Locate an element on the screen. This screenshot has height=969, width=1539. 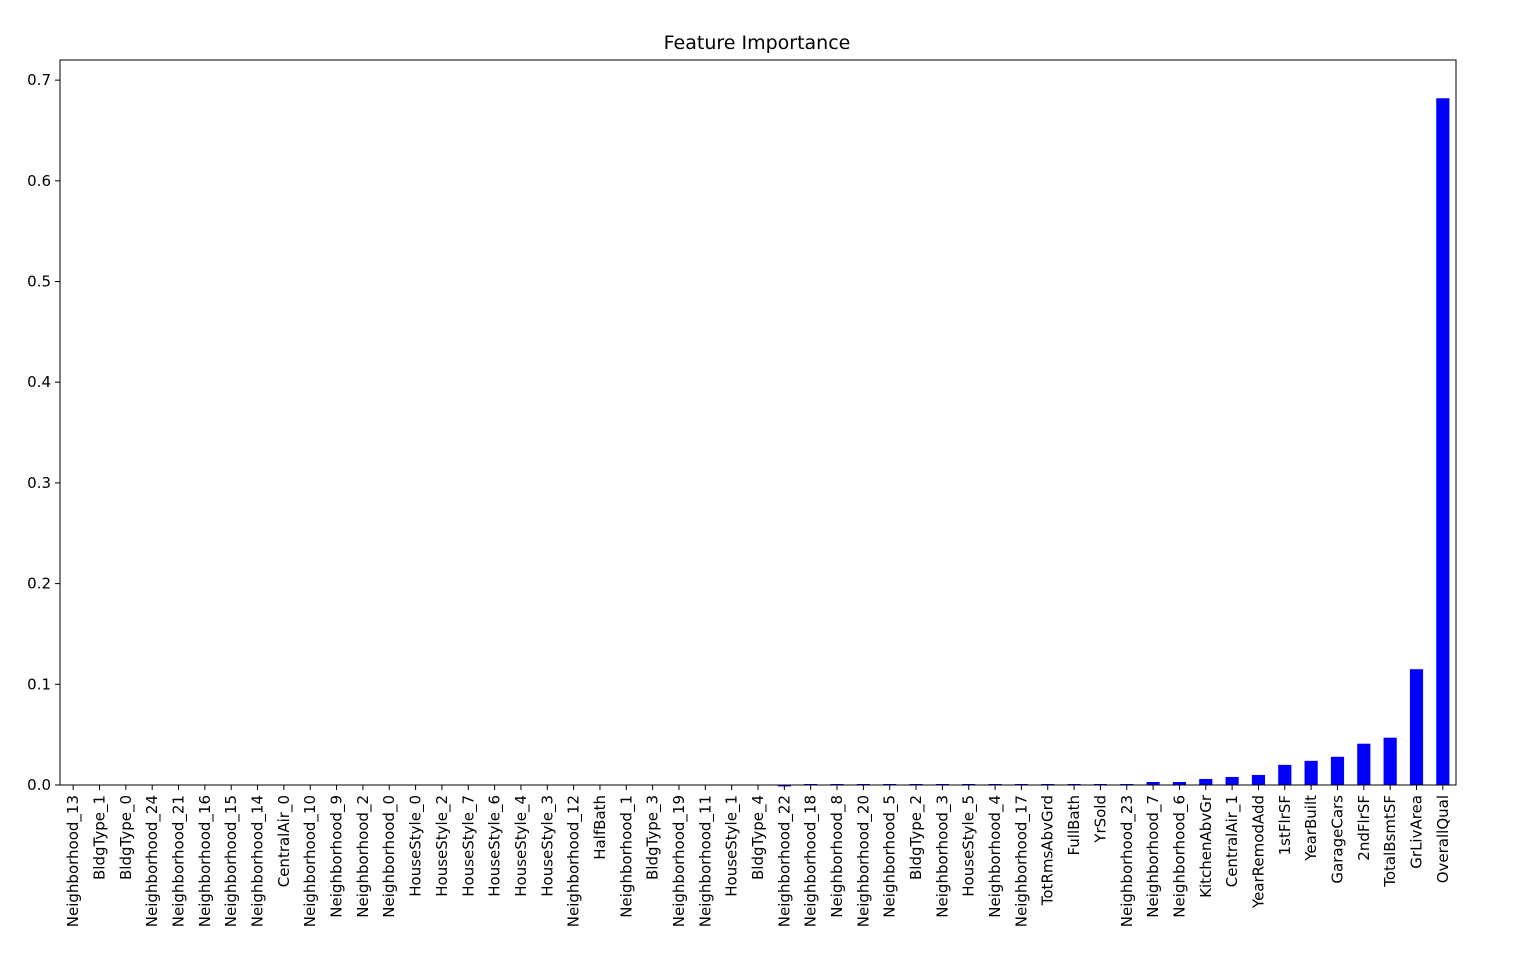
y-tick-label: 0.3 is located at coordinates (39, 483).